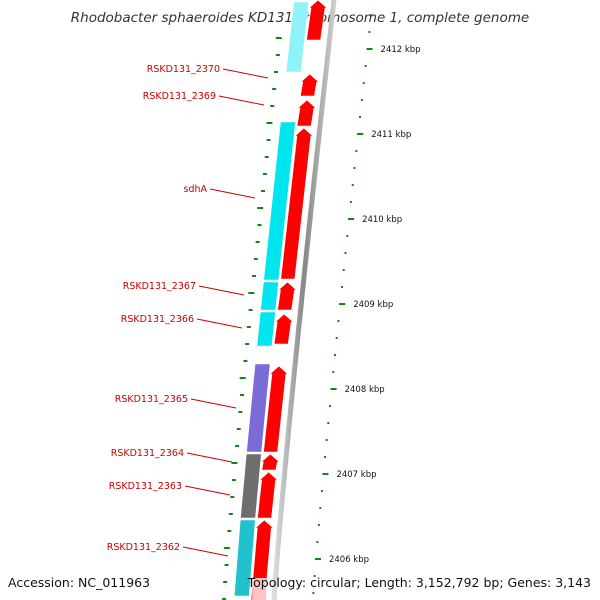 The image size is (600, 600). Describe the element at coordinates (147, 453) in the screenshot. I see `gene-label: RSKD131_2364` at that location.